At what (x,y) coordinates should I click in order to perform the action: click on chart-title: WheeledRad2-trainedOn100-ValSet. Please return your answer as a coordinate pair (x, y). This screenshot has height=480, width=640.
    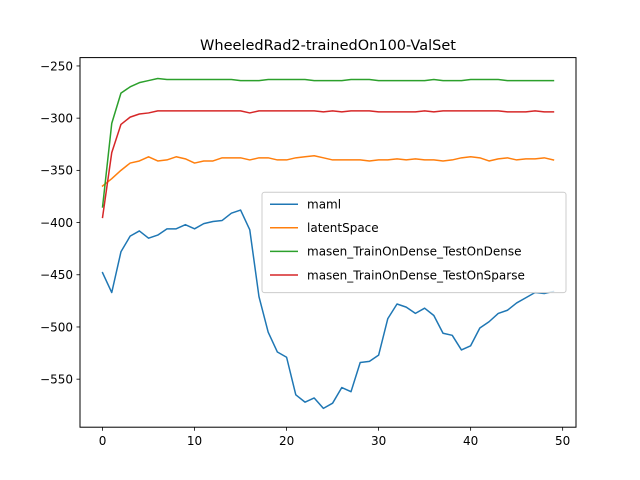
    Looking at the image, I should click on (328, 46).